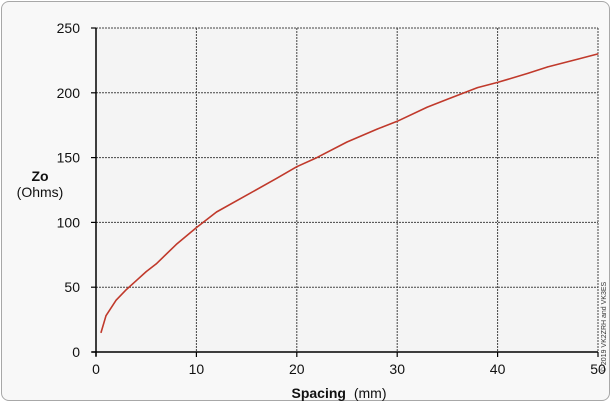 This screenshot has height=404, width=613. I want to click on y-tick-label-100: 100, so click(69, 222).